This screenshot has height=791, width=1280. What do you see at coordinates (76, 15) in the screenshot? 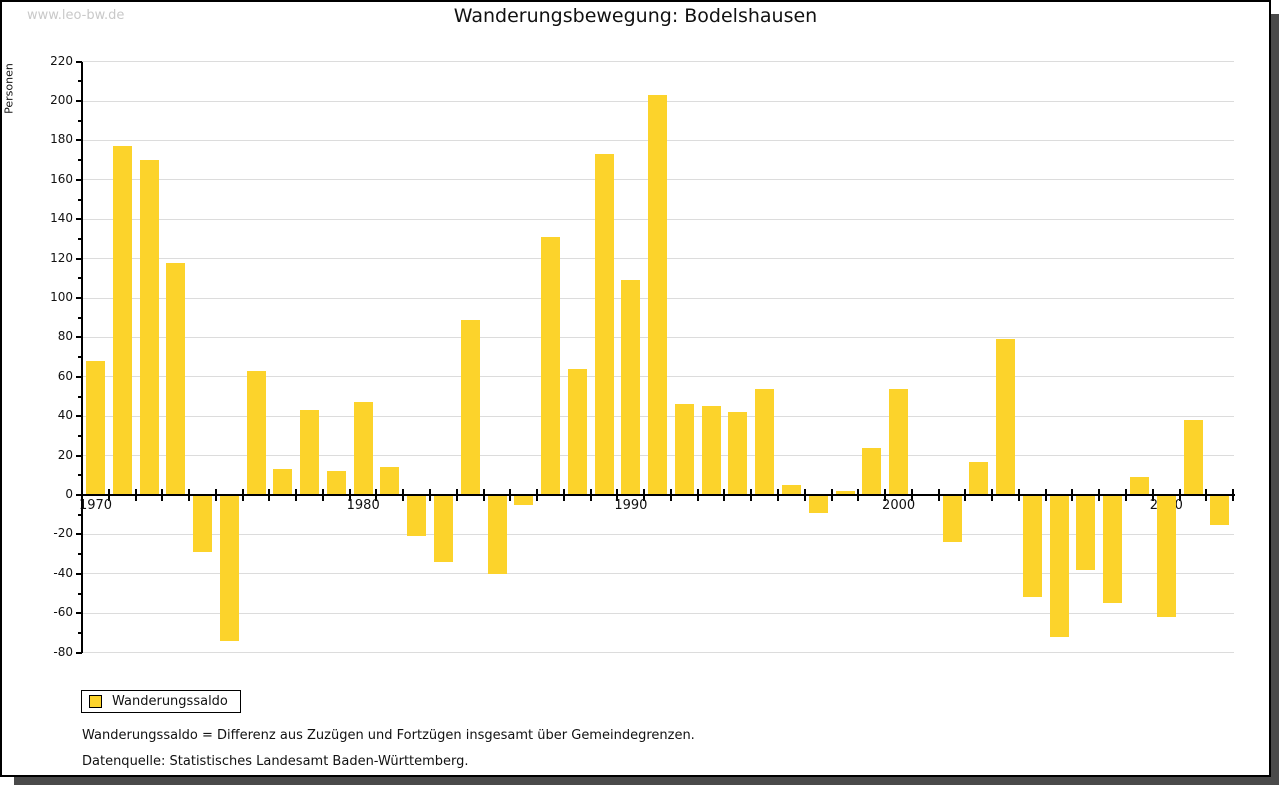
I see `watermark: www.leo-bw.de` at bounding box center [76, 15].